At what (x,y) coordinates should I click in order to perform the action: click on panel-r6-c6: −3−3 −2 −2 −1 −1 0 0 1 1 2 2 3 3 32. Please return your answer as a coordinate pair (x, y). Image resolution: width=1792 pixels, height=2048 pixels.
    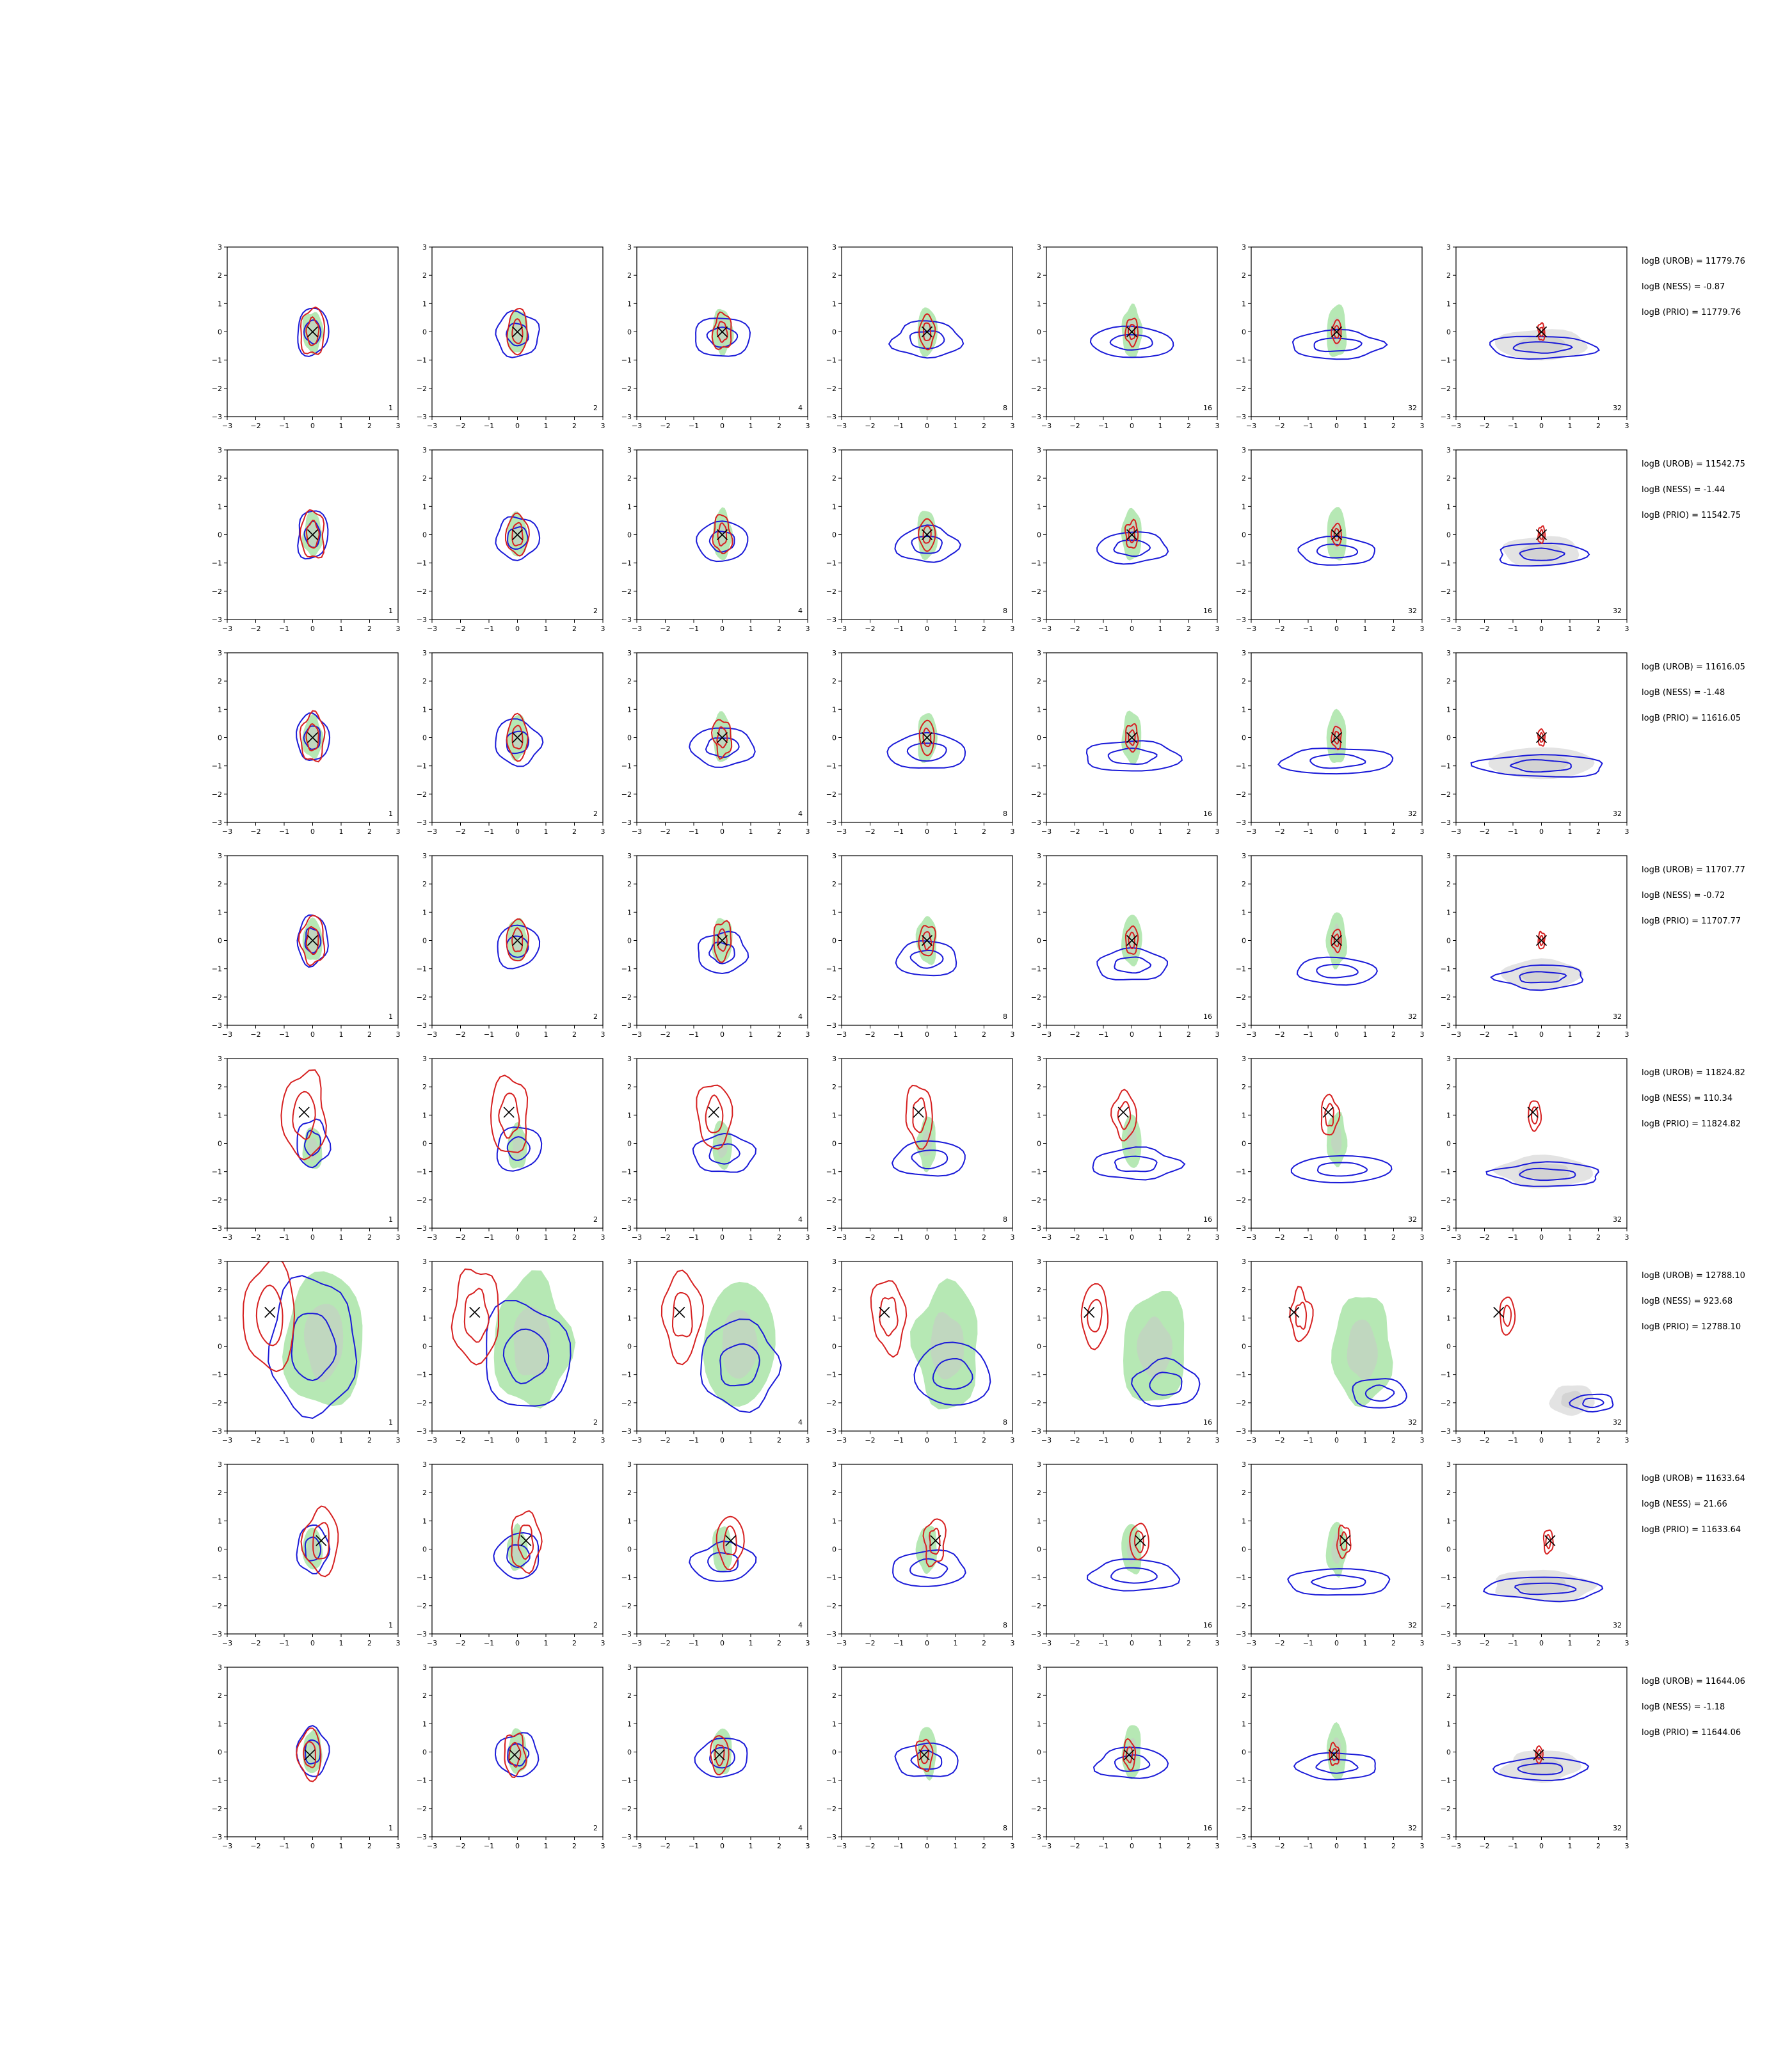
    Looking at the image, I should click on (1535, 1553).